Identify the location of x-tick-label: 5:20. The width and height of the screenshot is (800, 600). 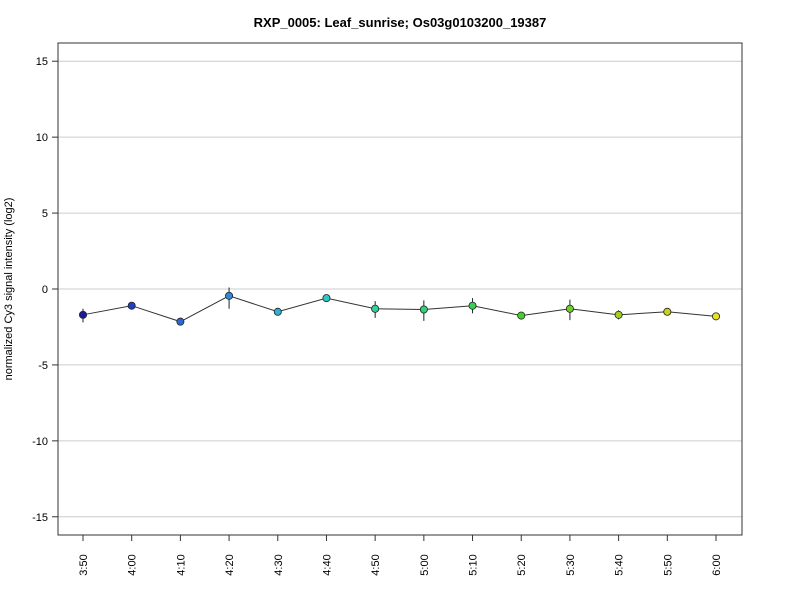
(522, 564).